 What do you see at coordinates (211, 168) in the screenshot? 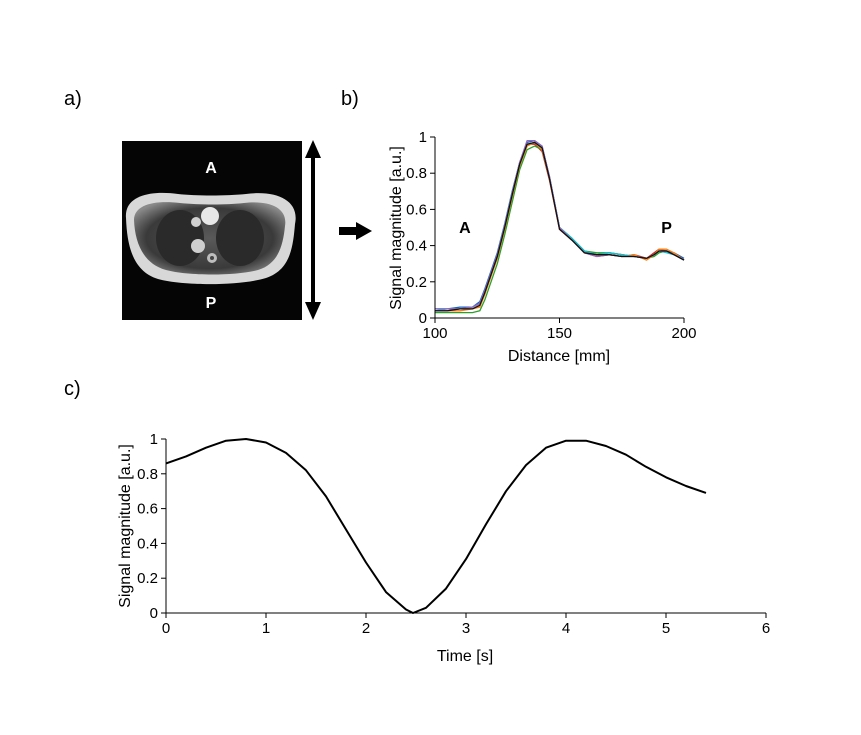
I see `anterior-label: A` at bounding box center [211, 168].